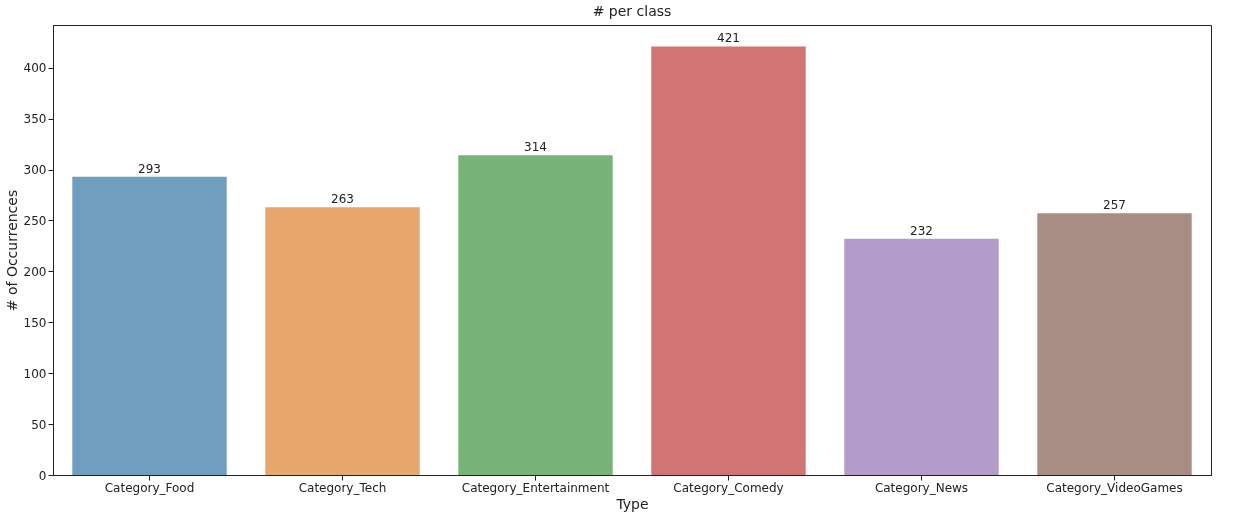 This screenshot has height=532, width=1233. What do you see at coordinates (35, 170) in the screenshot?
I see `y-tick-label: 300` at bounding box center [35, 170].